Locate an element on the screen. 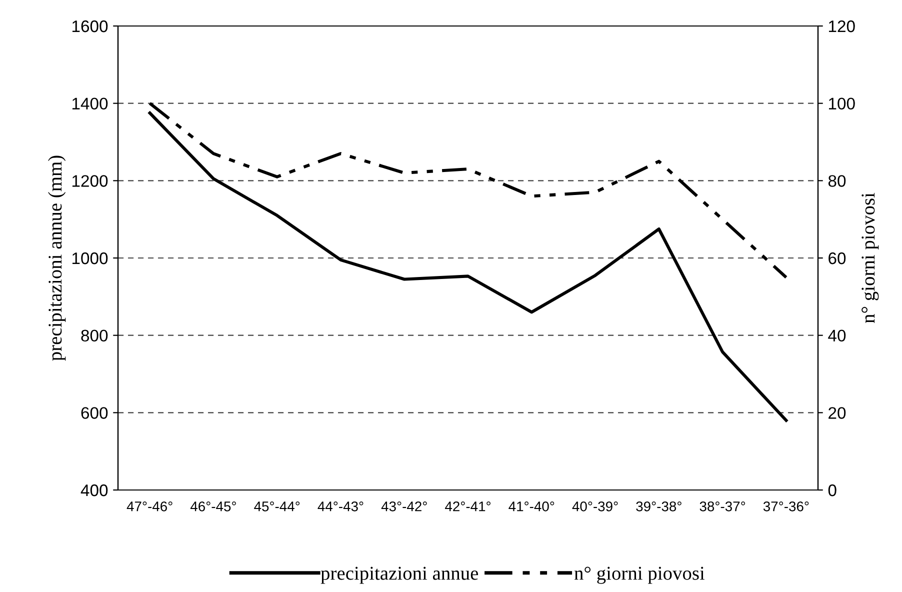 This screenshot has width=902, height=592. y-tick-label: 1400 is located at coordinates (90, 104).